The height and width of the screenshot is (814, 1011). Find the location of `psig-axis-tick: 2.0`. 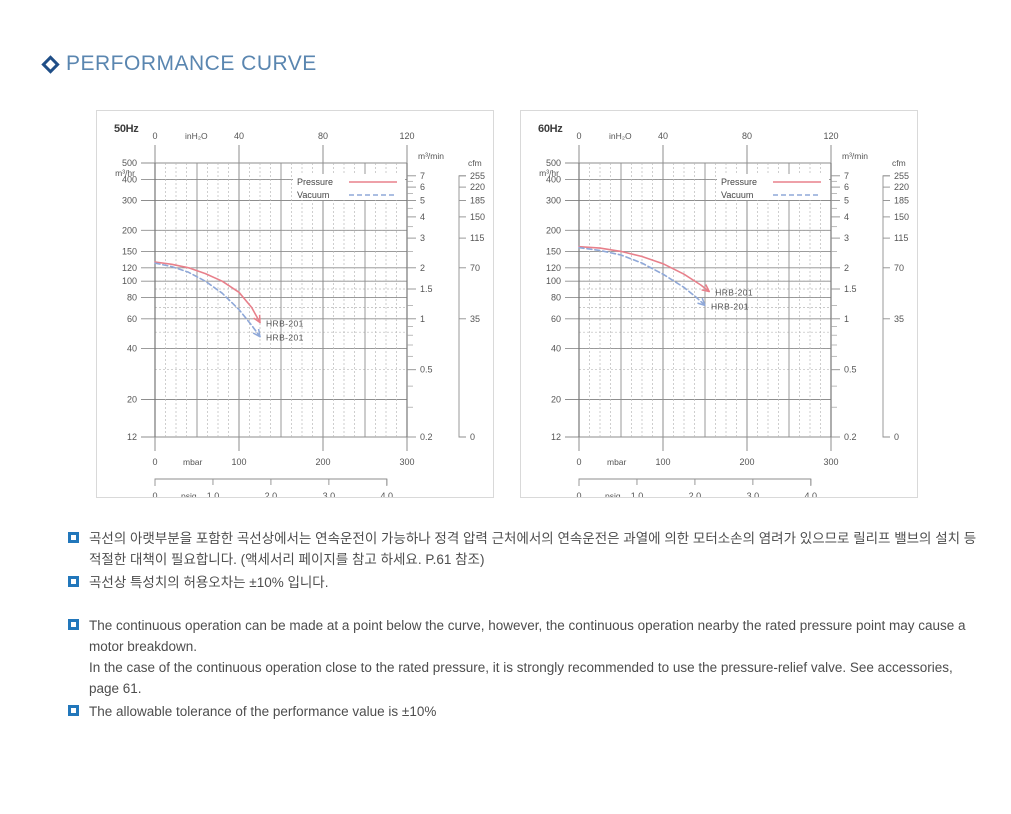

psig-axis-tick: 2.0 is located at coordinates (271, 494).